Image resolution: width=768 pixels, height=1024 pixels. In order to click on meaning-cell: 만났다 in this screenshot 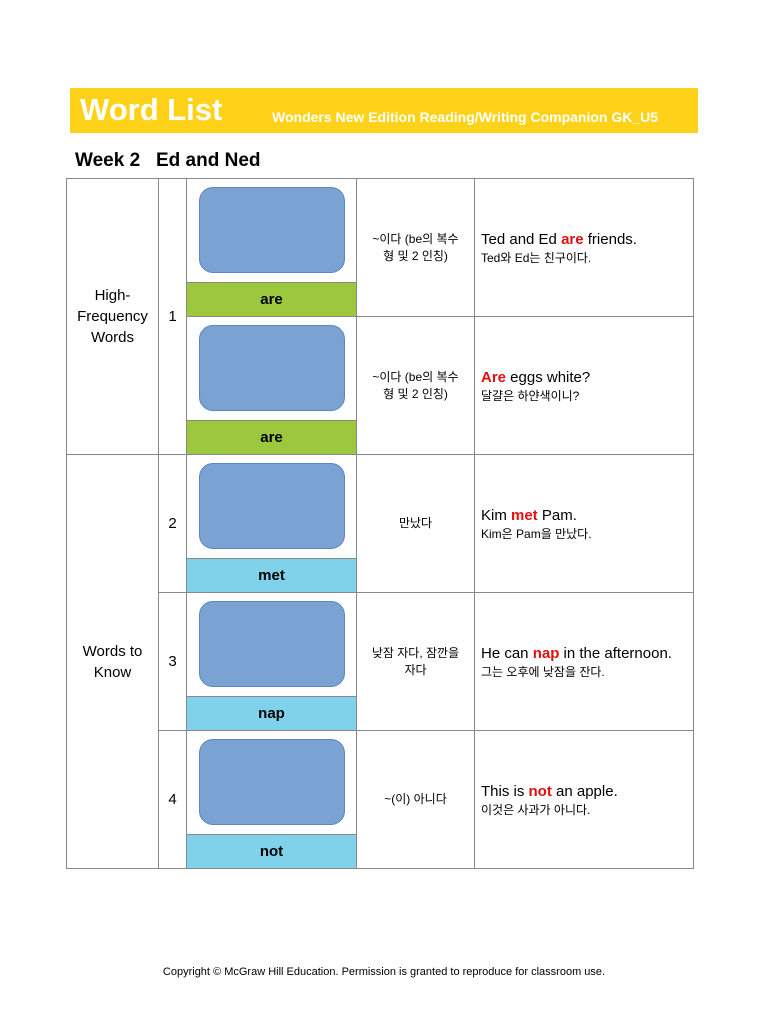, I will do `click(415, 523)`.